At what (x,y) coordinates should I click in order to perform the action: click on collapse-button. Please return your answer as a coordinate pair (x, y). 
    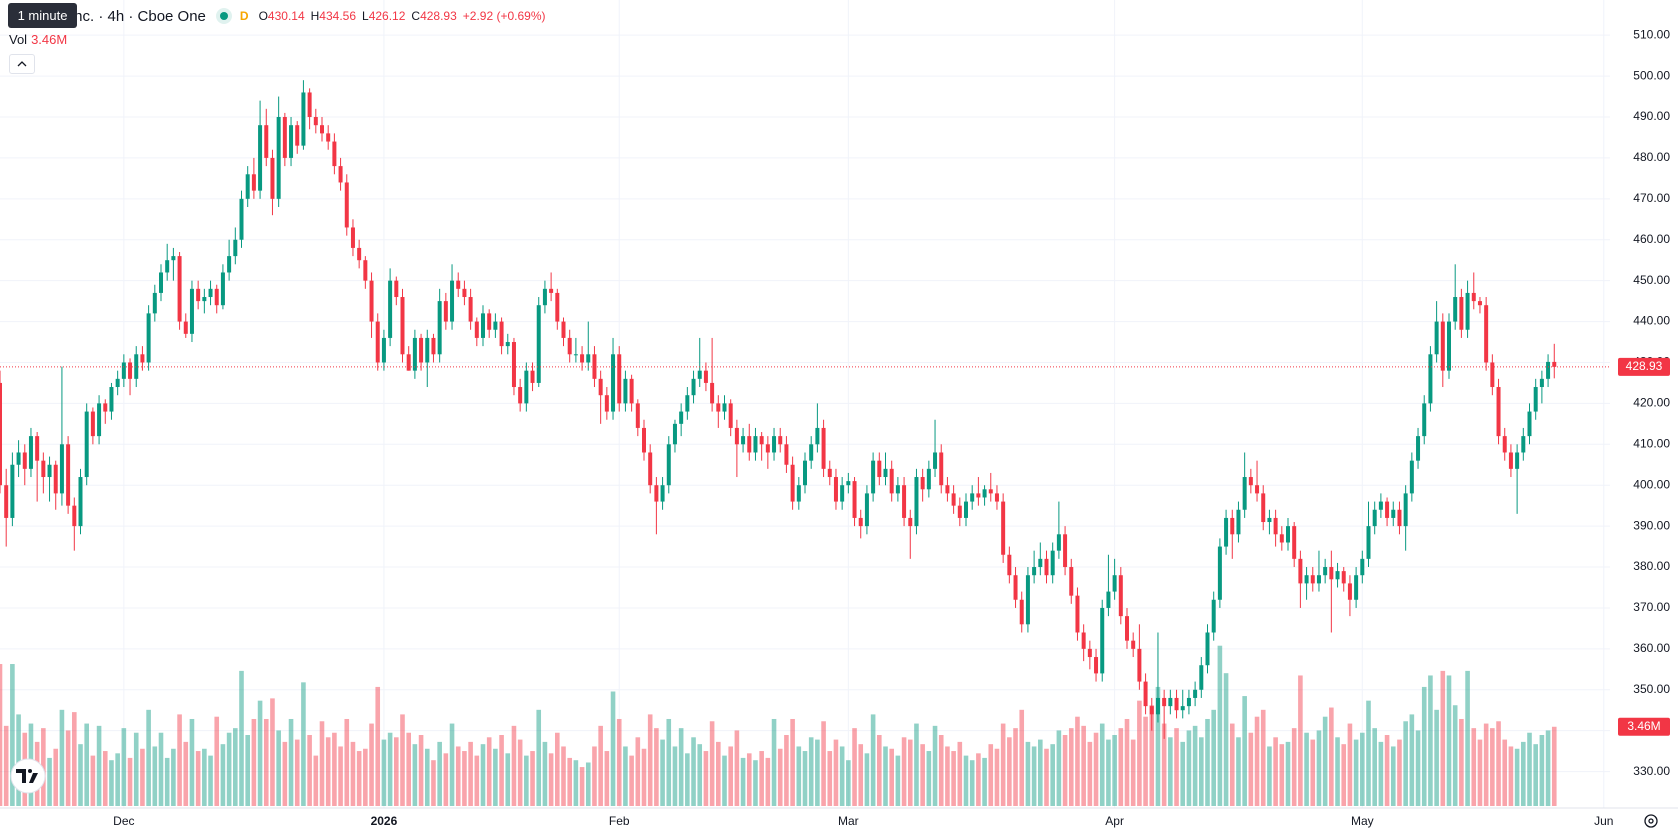
    Looking at the image, I should click on (22, 64).